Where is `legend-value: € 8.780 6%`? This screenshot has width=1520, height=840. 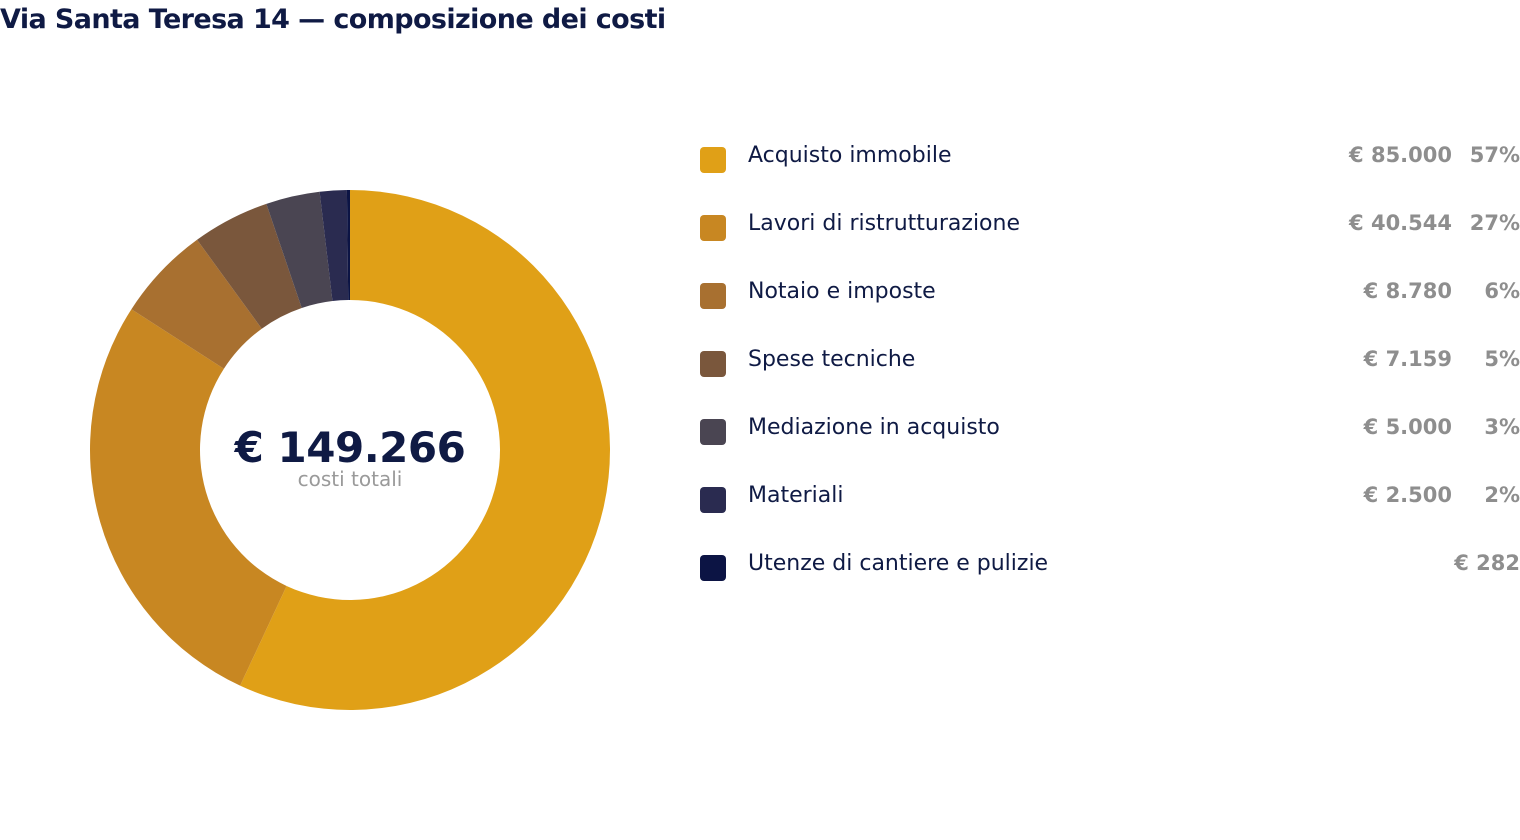
legend-value: € 8.780 6% is located at coordinates (1442, 291).